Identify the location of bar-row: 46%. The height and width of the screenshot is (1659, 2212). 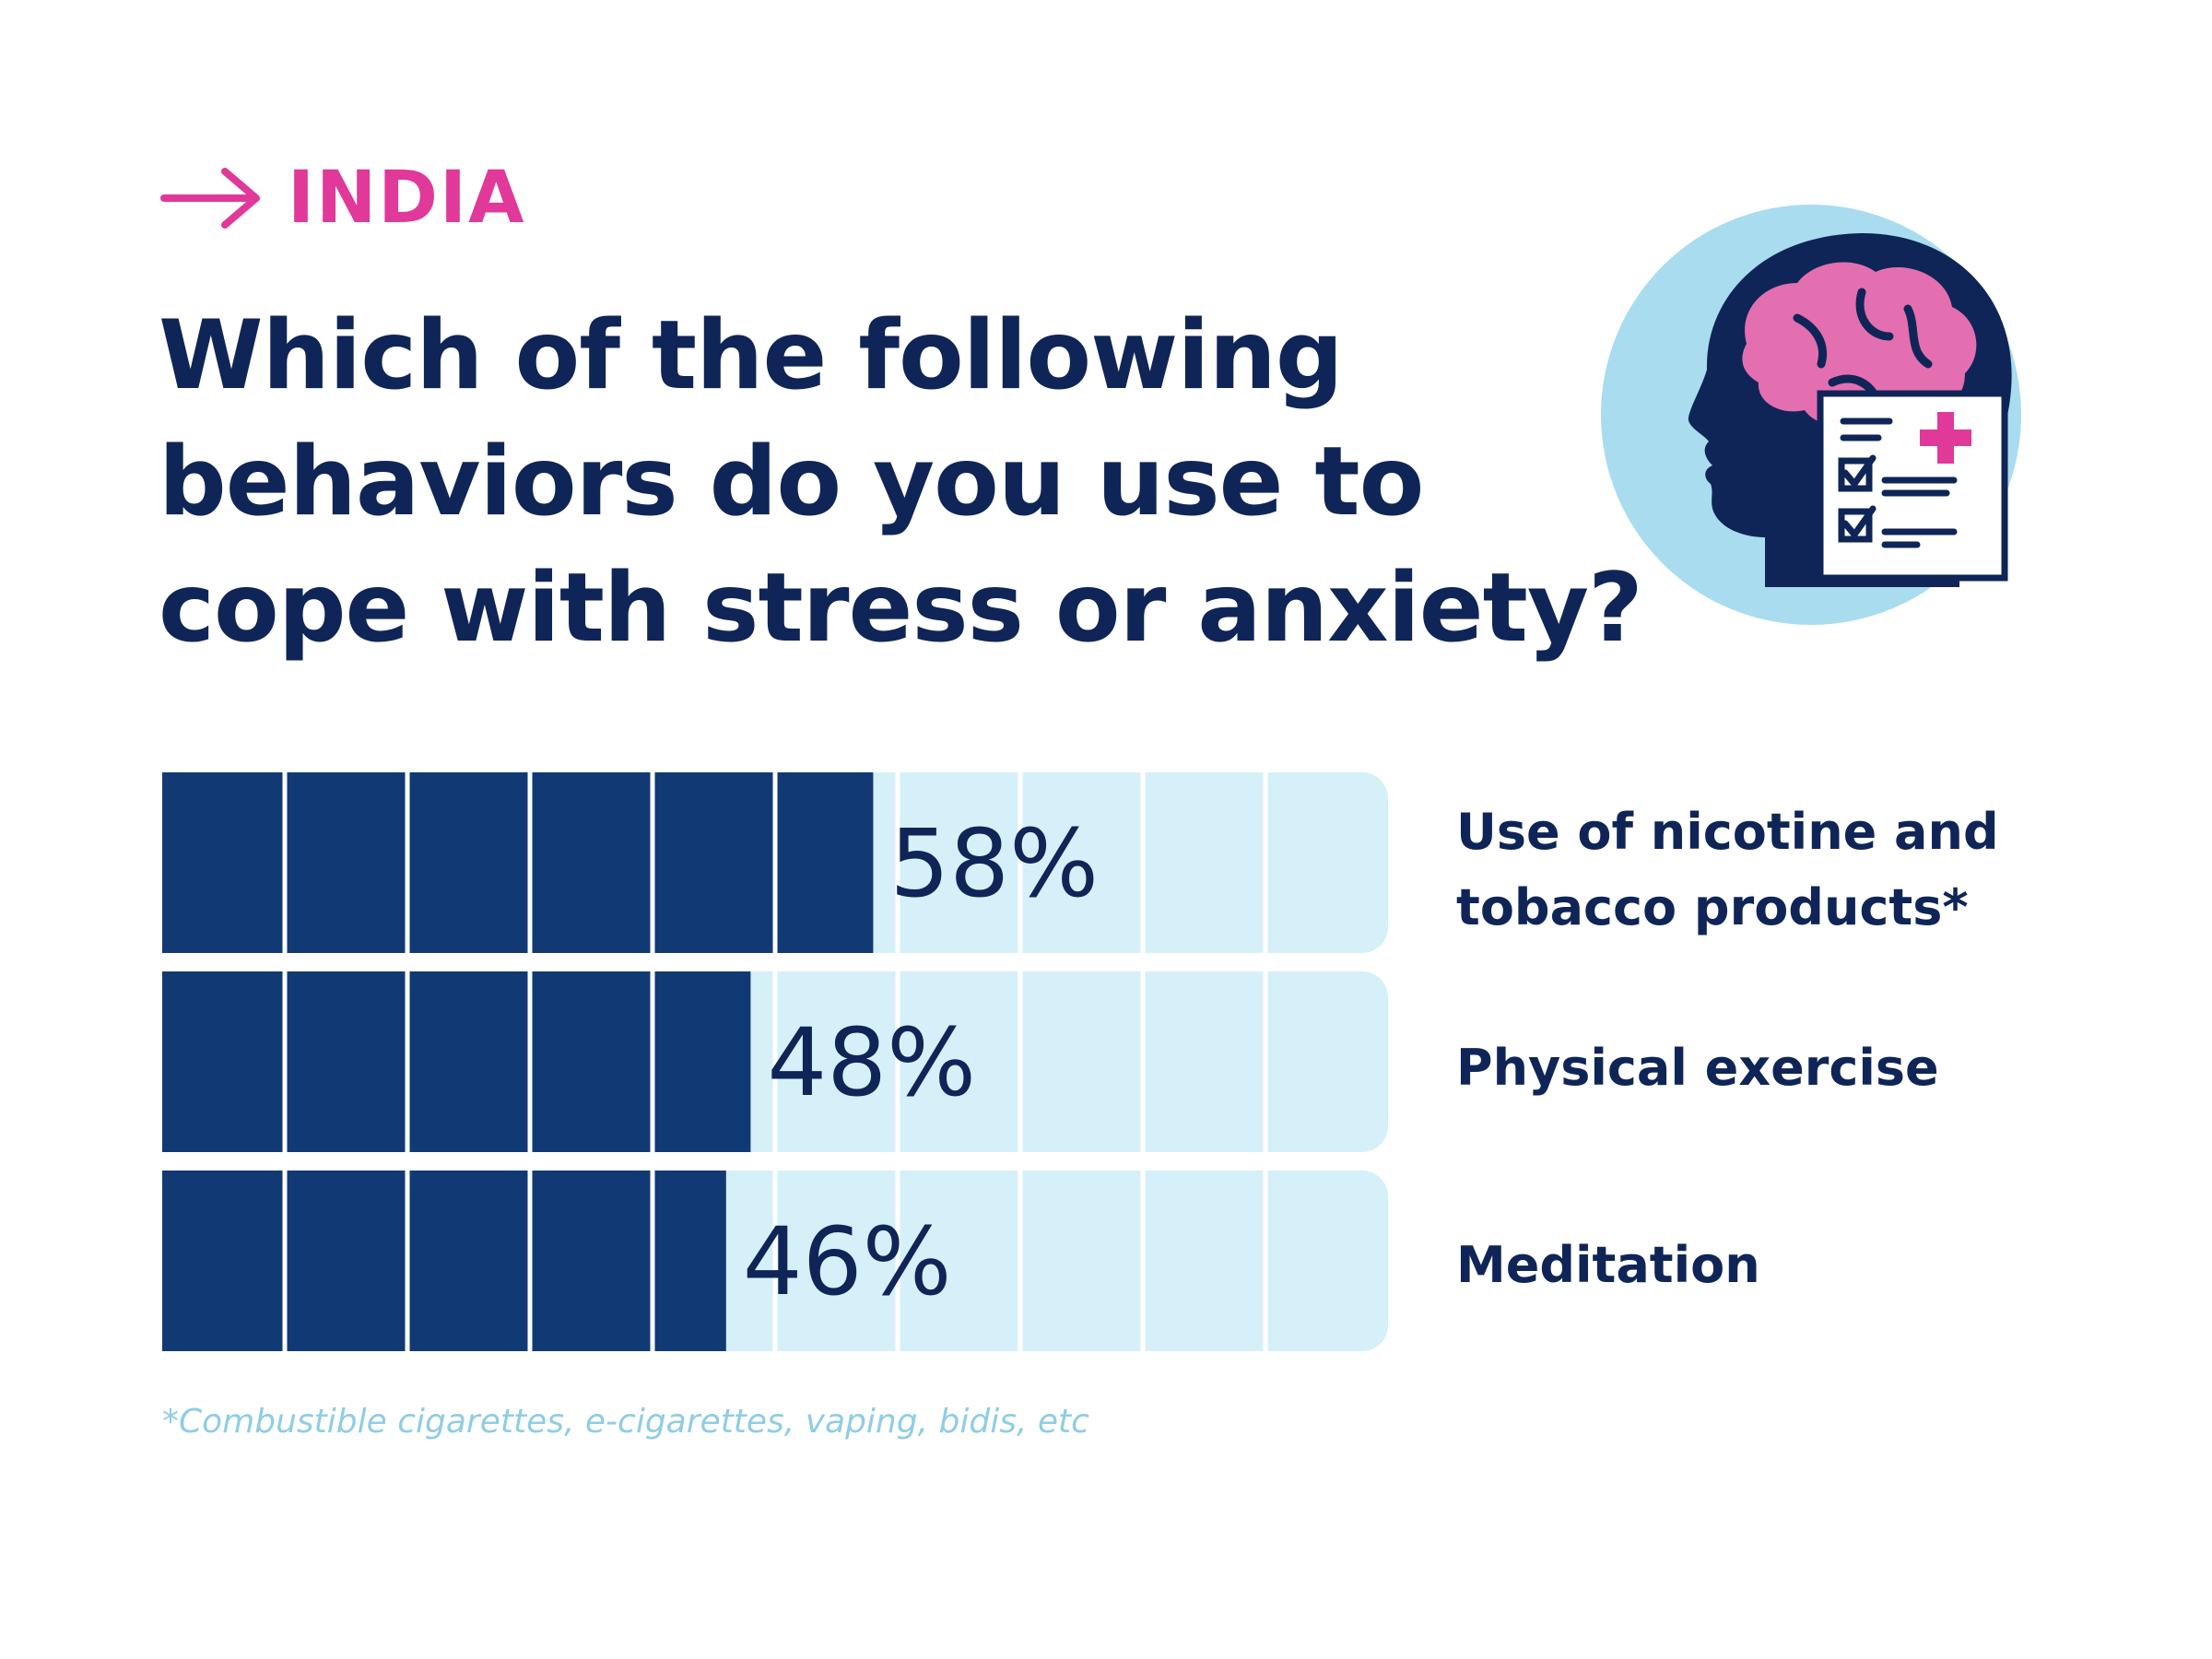
(775, 1261).